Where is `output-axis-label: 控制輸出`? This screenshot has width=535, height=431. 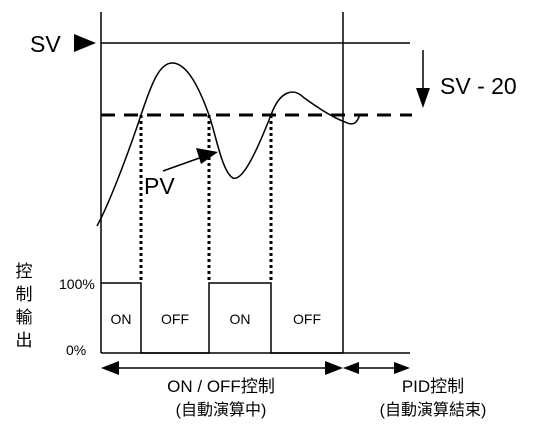 output-axis-label: 控制輸出 is located at coordinates (23, 308).